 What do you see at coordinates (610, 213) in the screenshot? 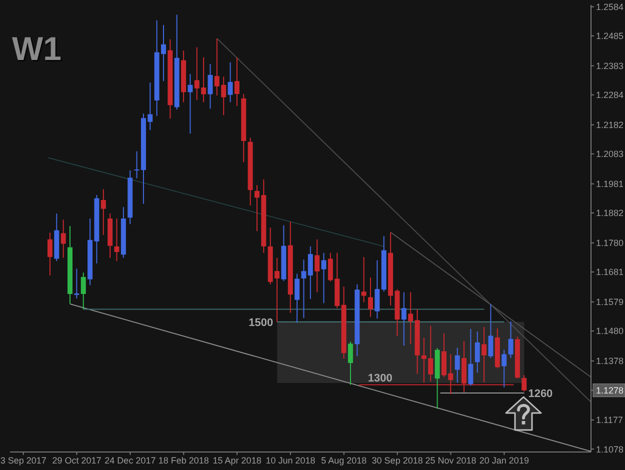
I see `y-tick-label: 1.1882` at bounding box center [610, 213].